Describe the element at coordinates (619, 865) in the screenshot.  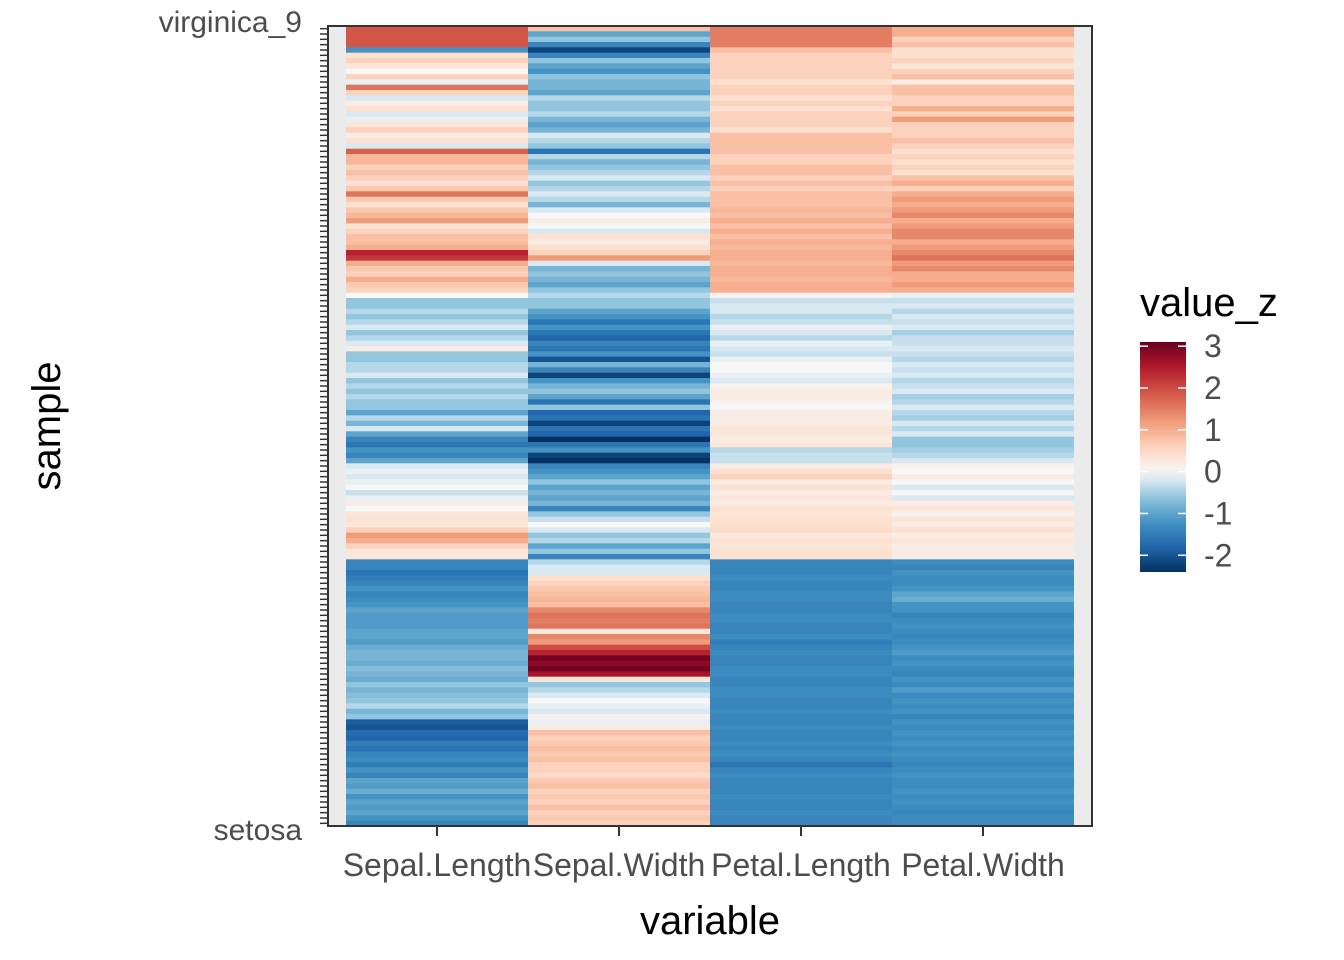
I see `x-tick-label: Sepal.Width` at that location.